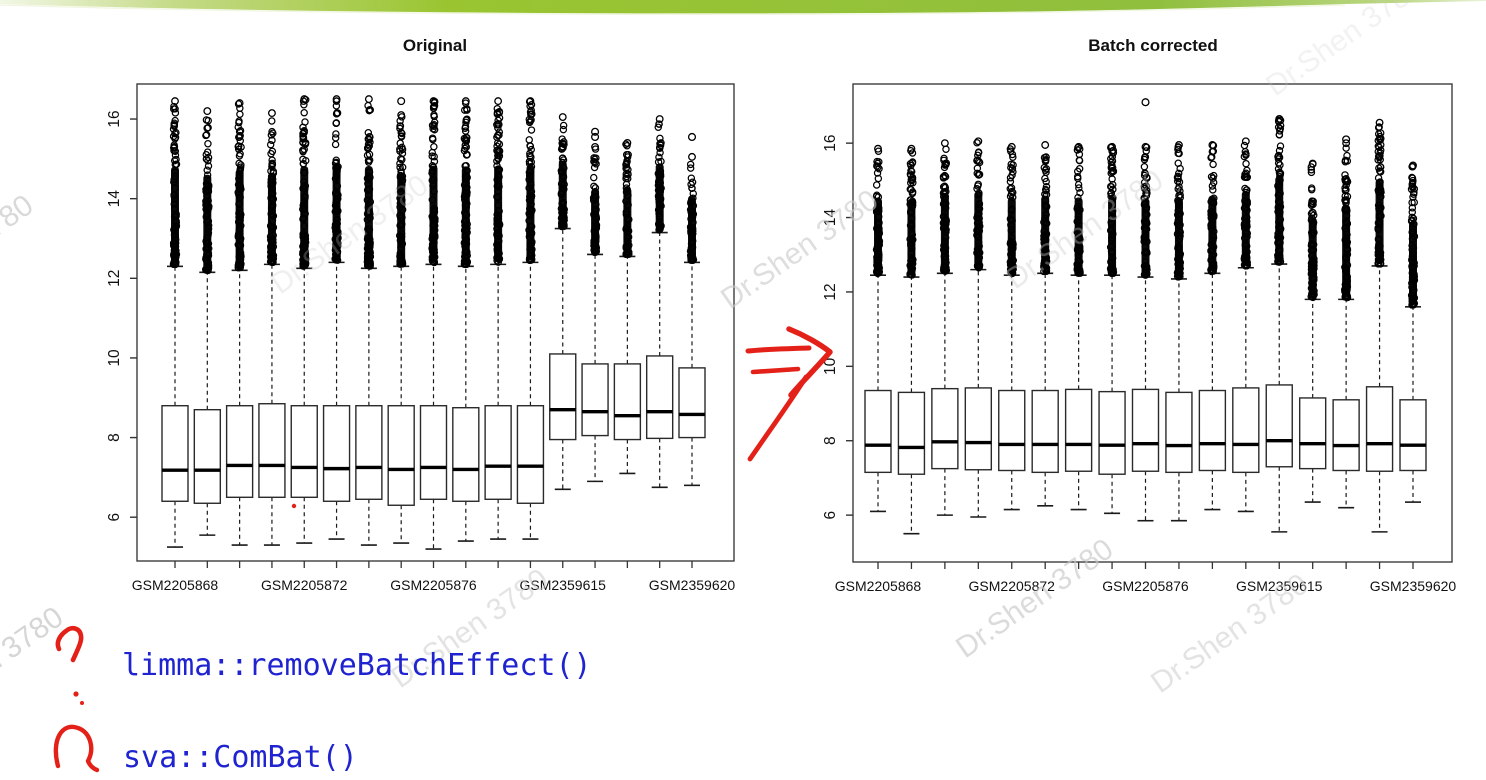 This screenshot has width=1486, height=780. I want to click on green-swoosh-banner, so click(743, 8).